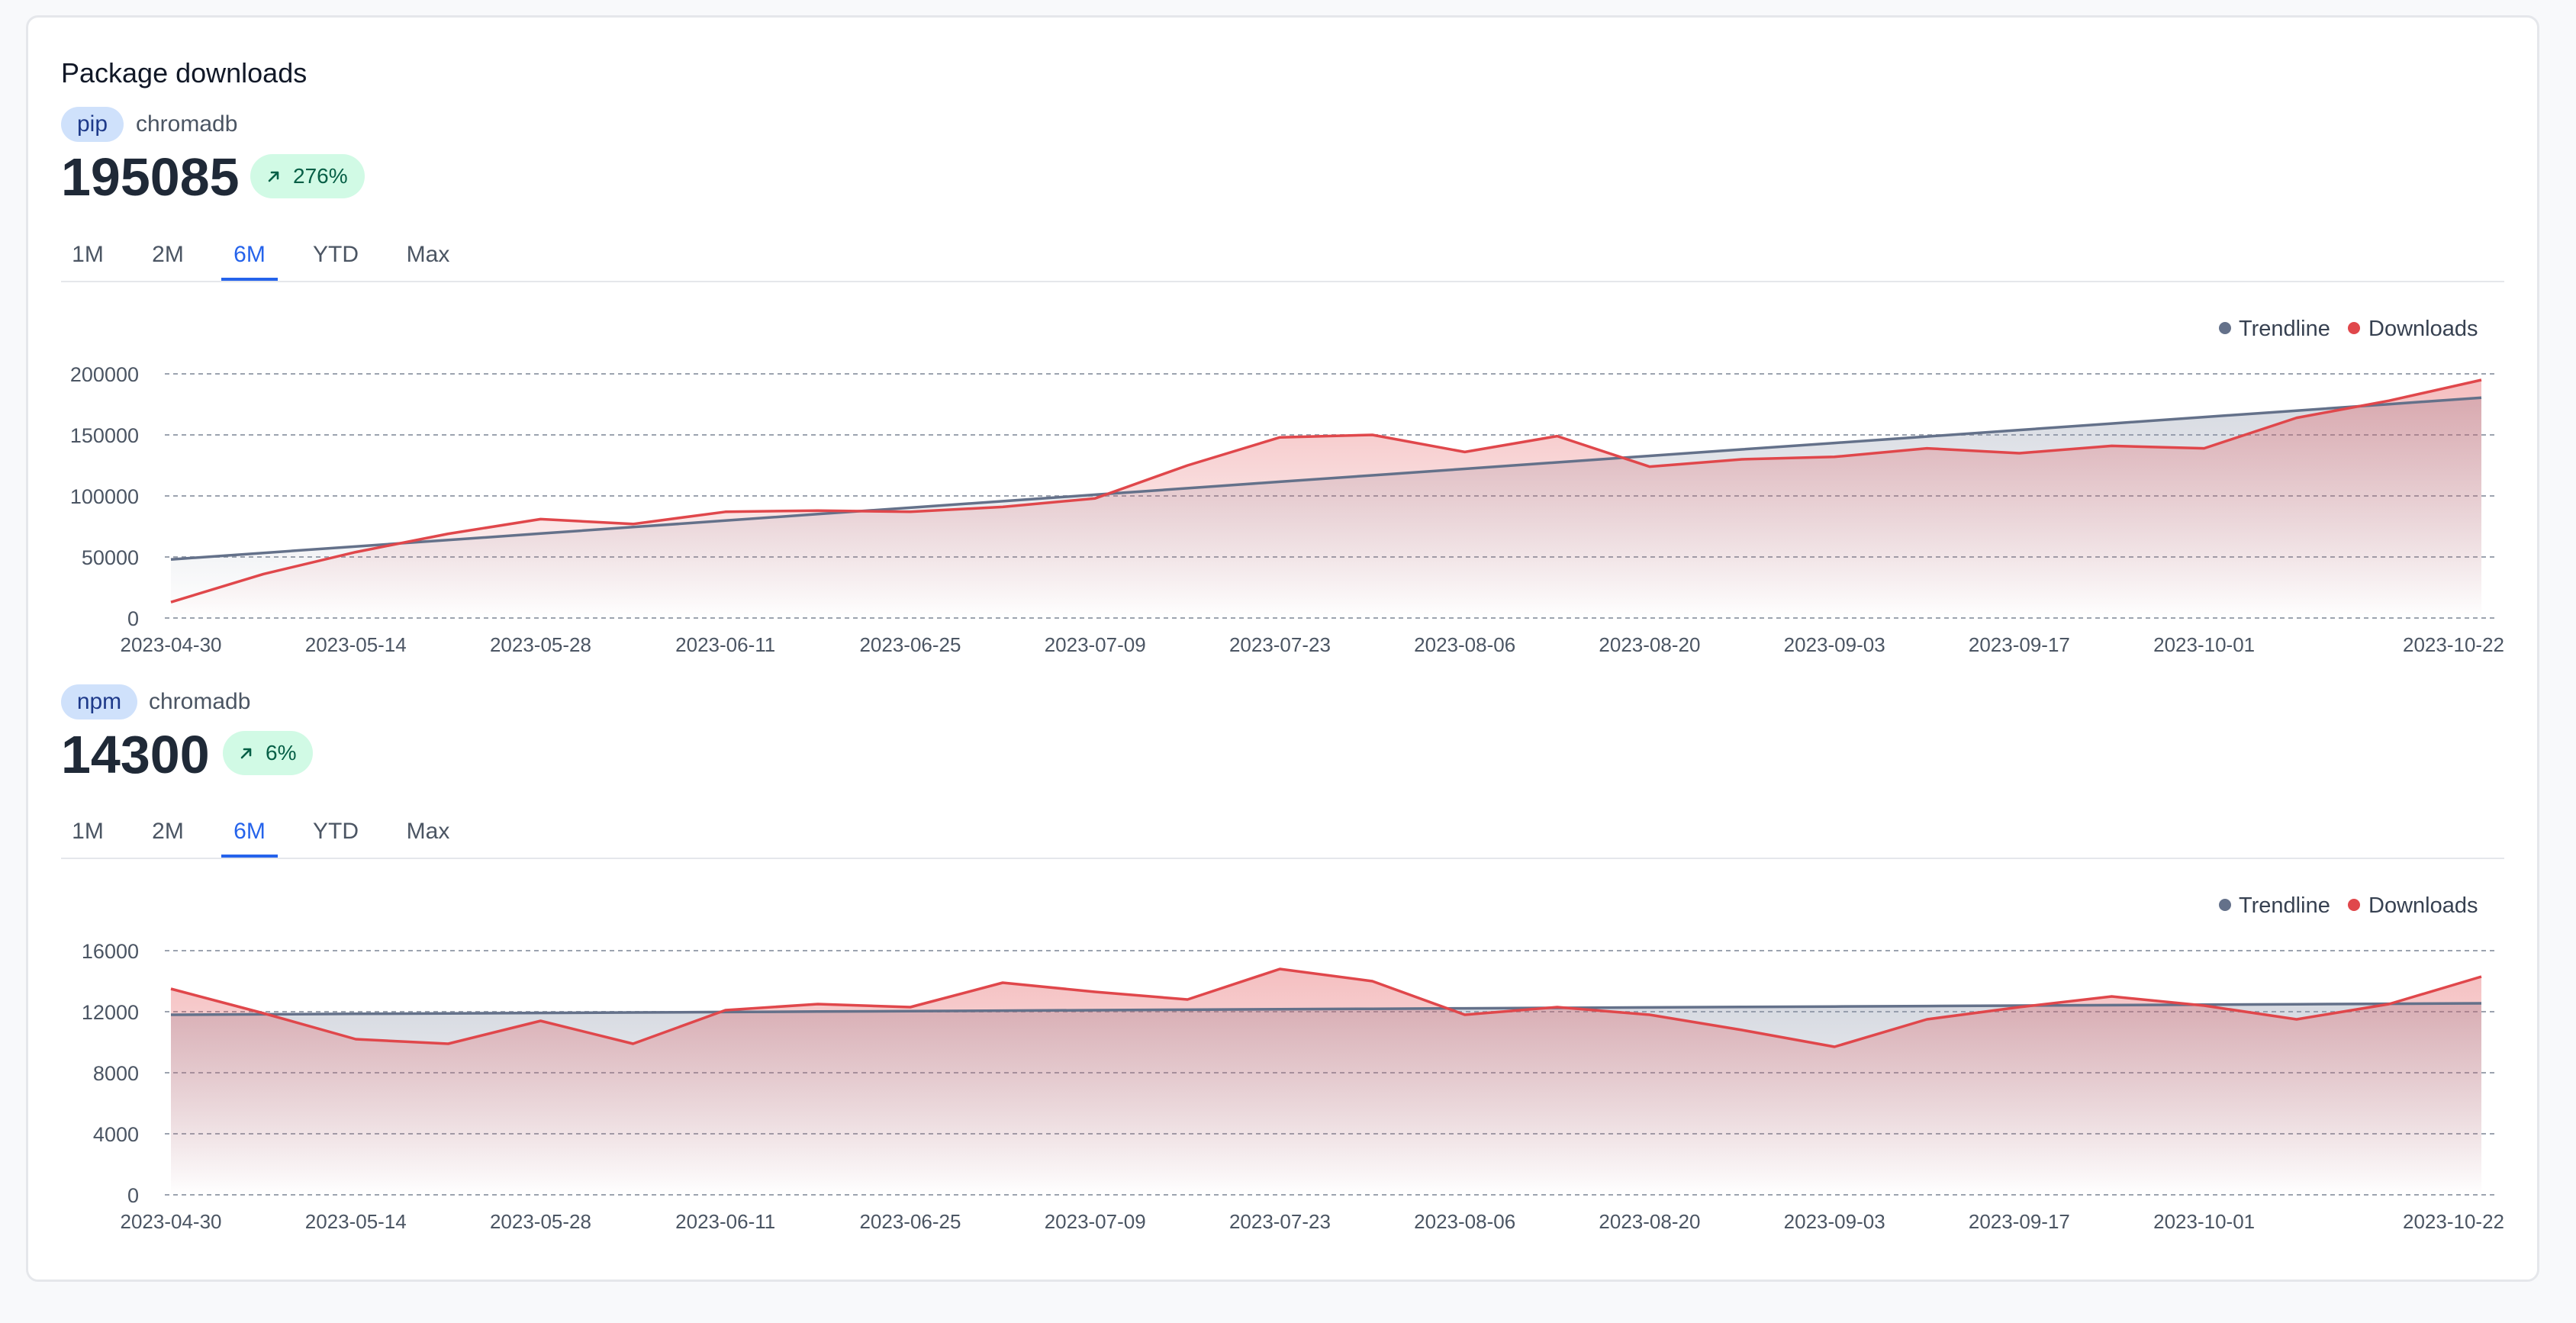 The height and width of the screenshot is (1323, 2576). I want to click on registry-pill: pip, so click(92, 124).